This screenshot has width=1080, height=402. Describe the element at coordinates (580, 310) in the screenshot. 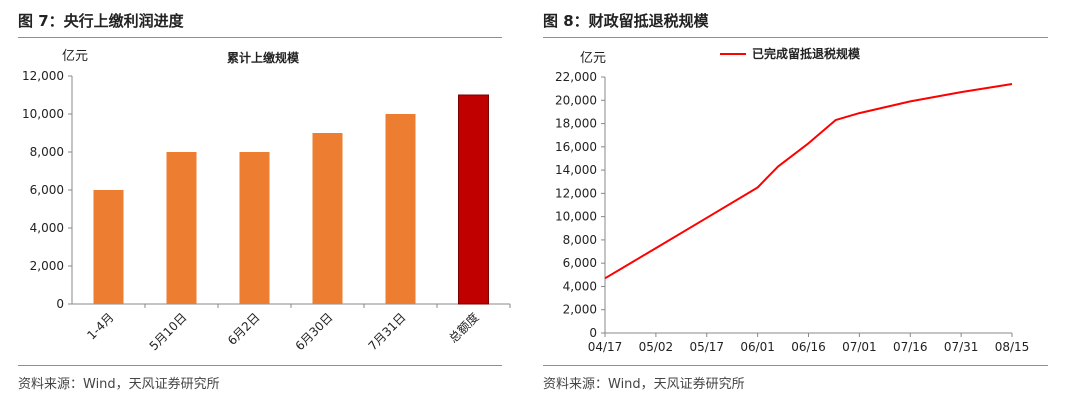

I see `line-y-tick-label: 2,000` at that location.